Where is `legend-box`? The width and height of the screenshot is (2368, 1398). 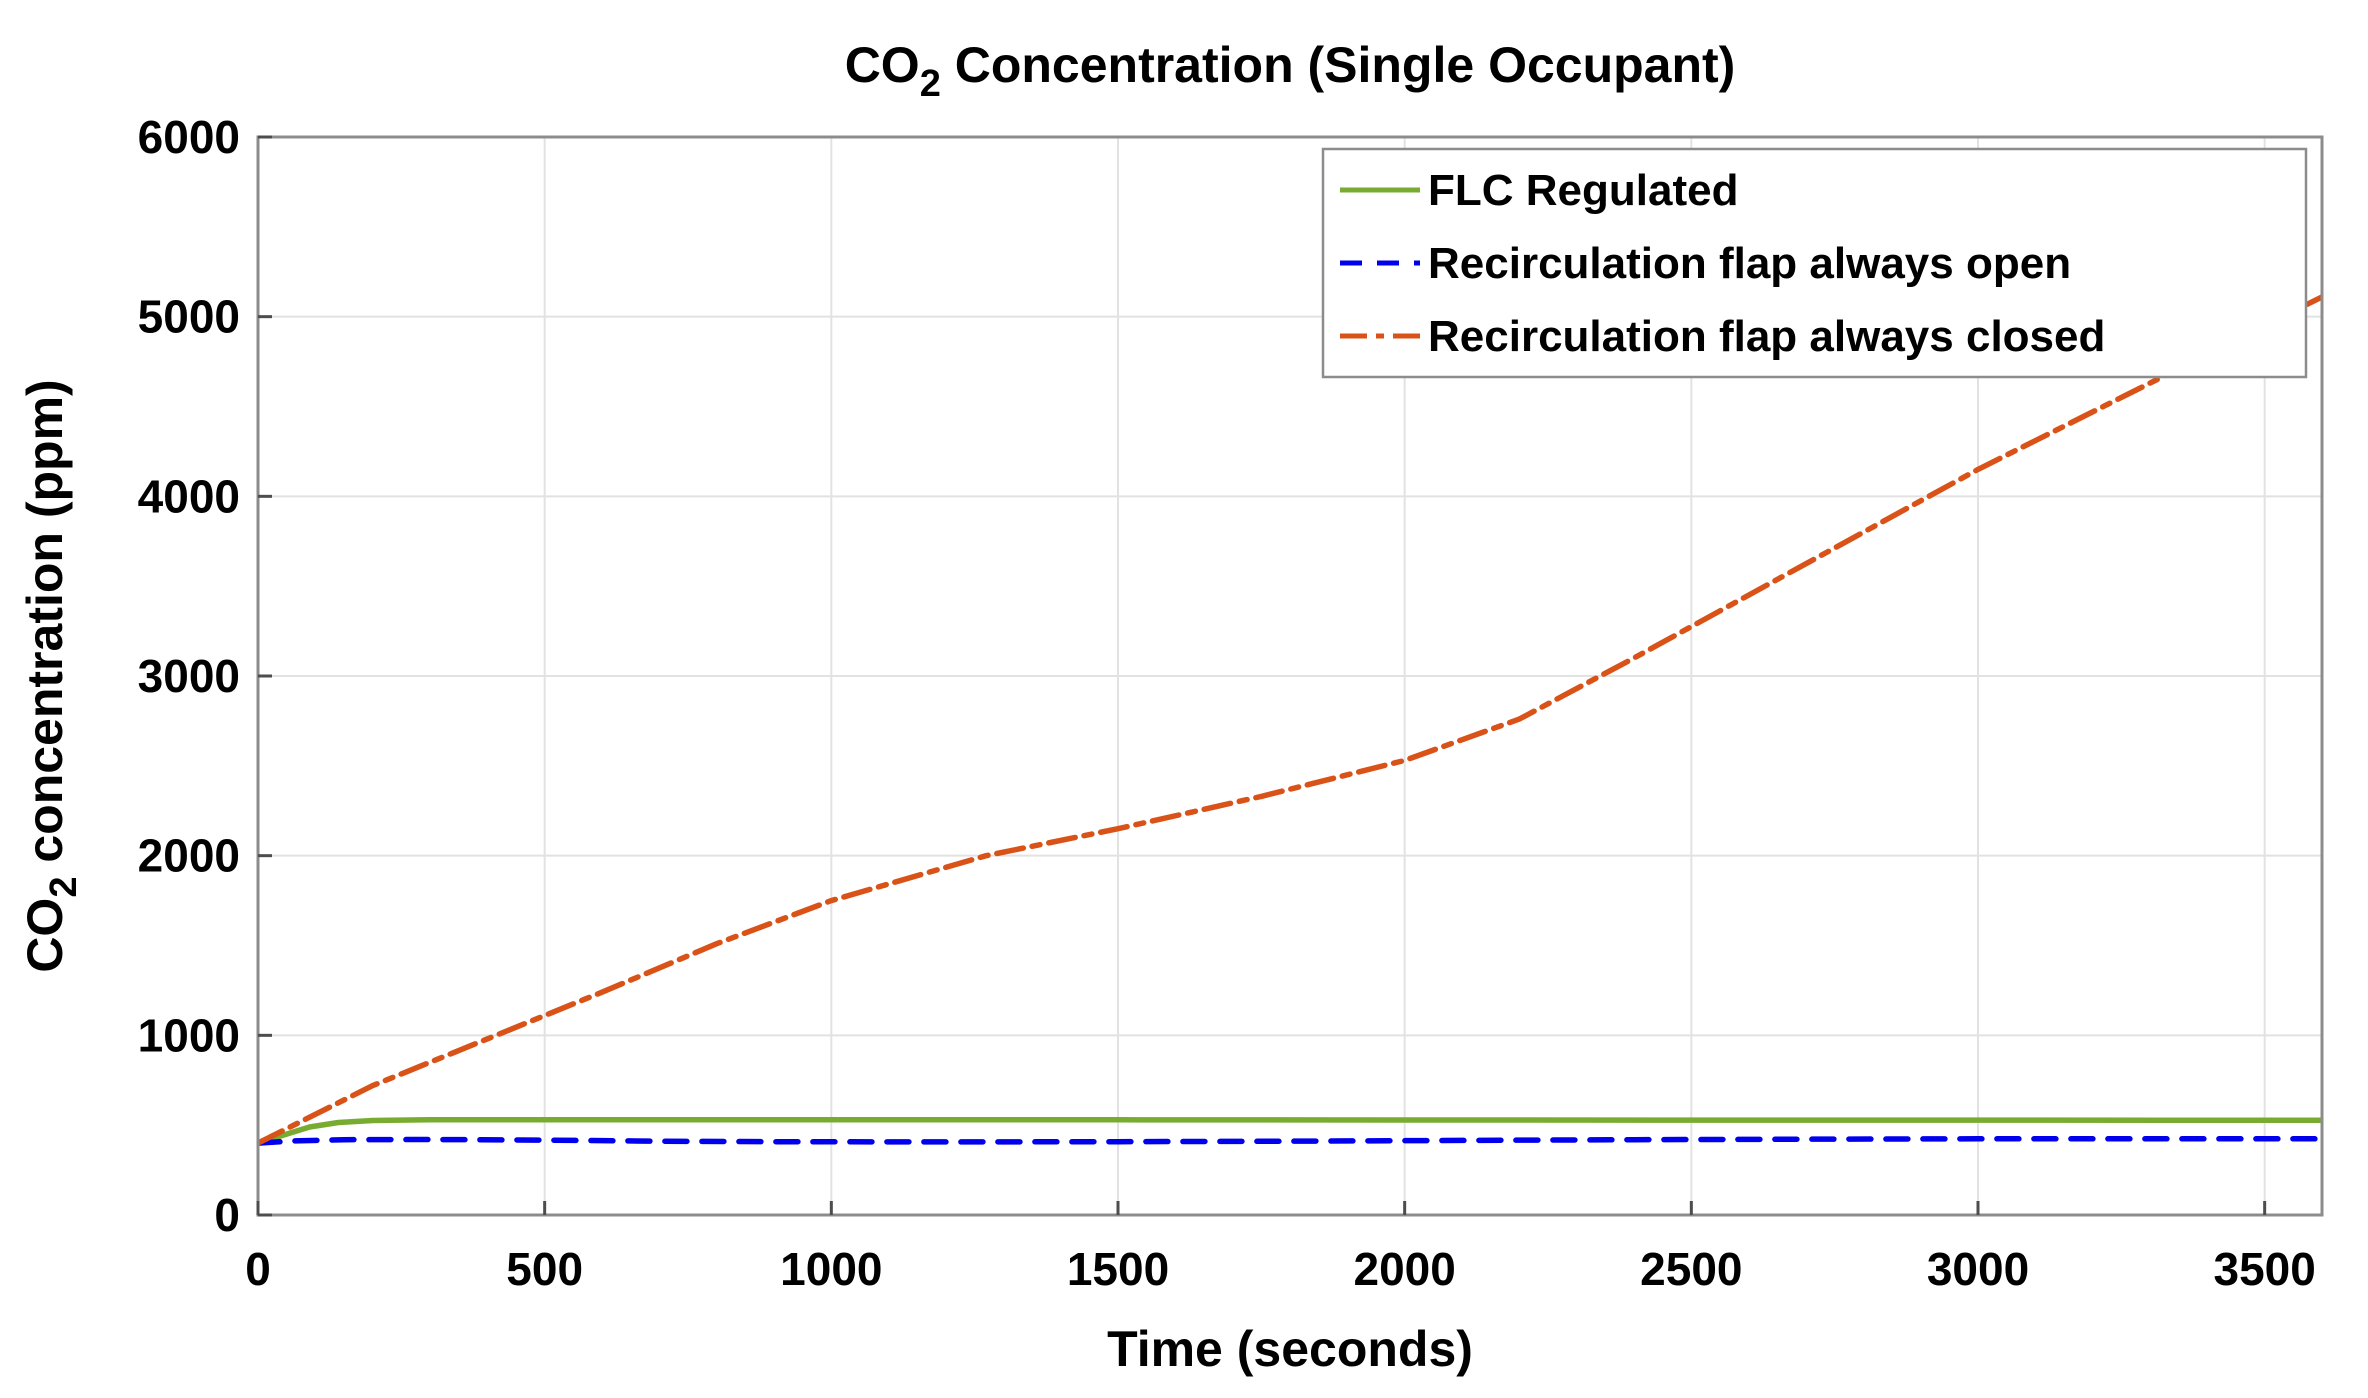 legend-box is located at coordinates (1814, 263).